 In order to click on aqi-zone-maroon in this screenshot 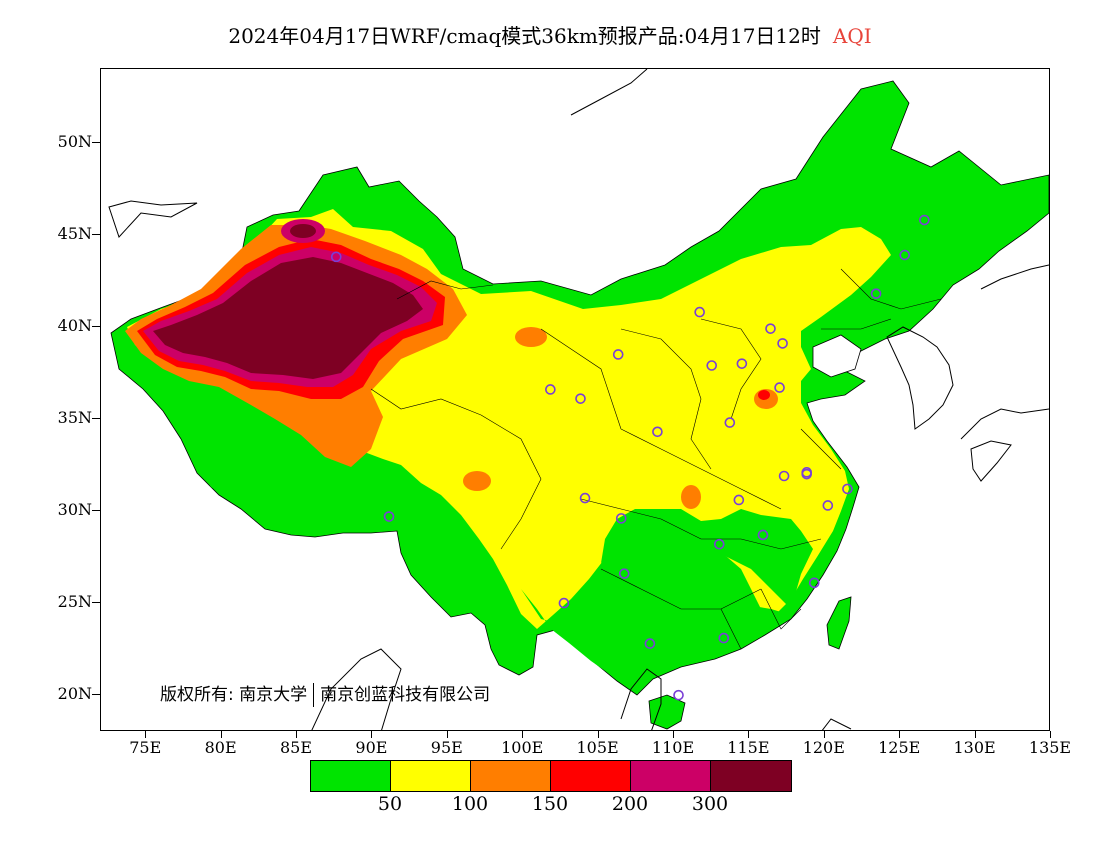, I will do `click(288, 318)`.